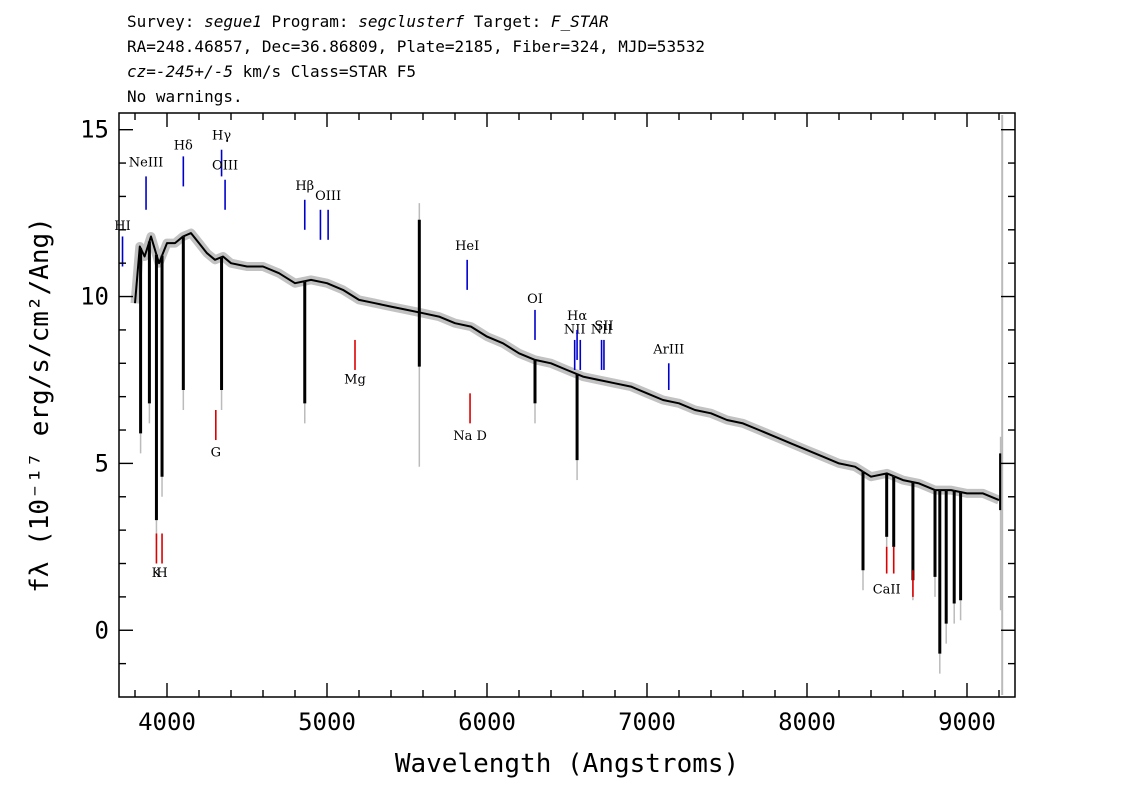  I want to click on header-line-3: cz=-245+/-5 km/s Class=STAR F5, so click(271, 71).